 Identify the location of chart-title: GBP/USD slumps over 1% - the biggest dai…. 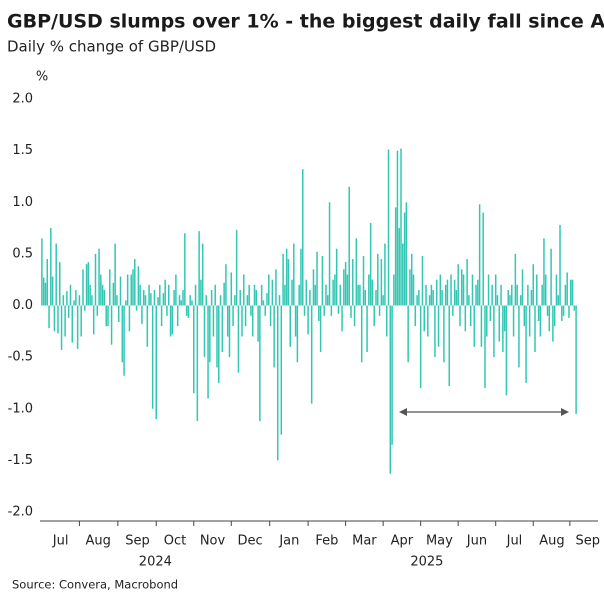
(305, 22).